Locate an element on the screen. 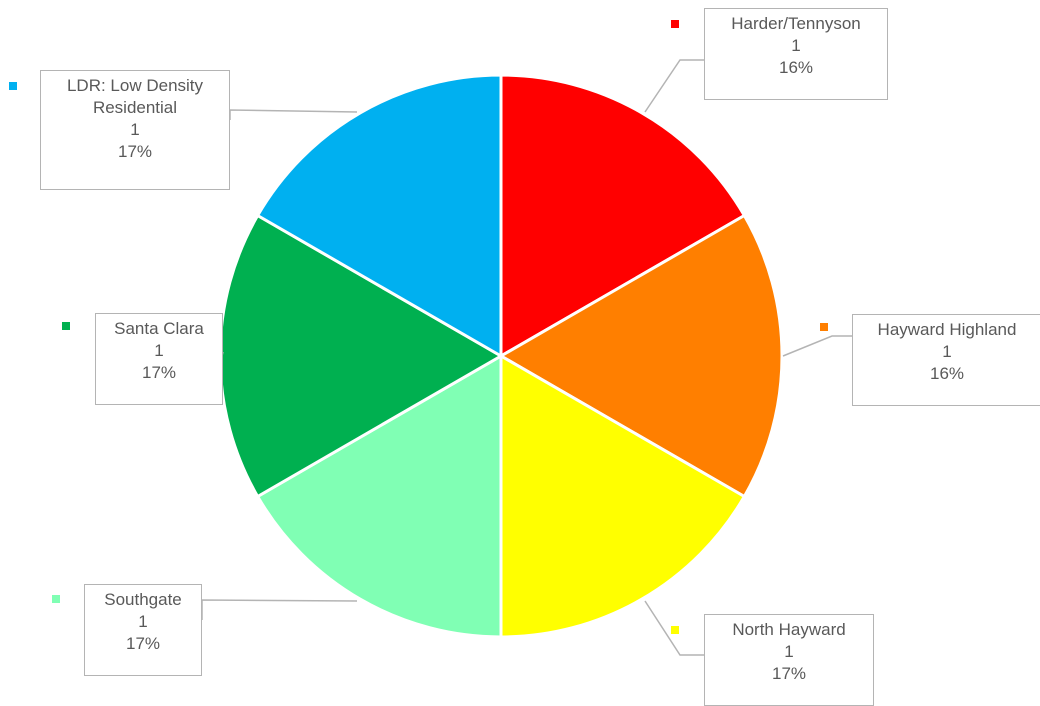 This screenshot has height=706, width=1040. data-label-southgate: Southgate 1 17% is located at coordinates (143, 630).